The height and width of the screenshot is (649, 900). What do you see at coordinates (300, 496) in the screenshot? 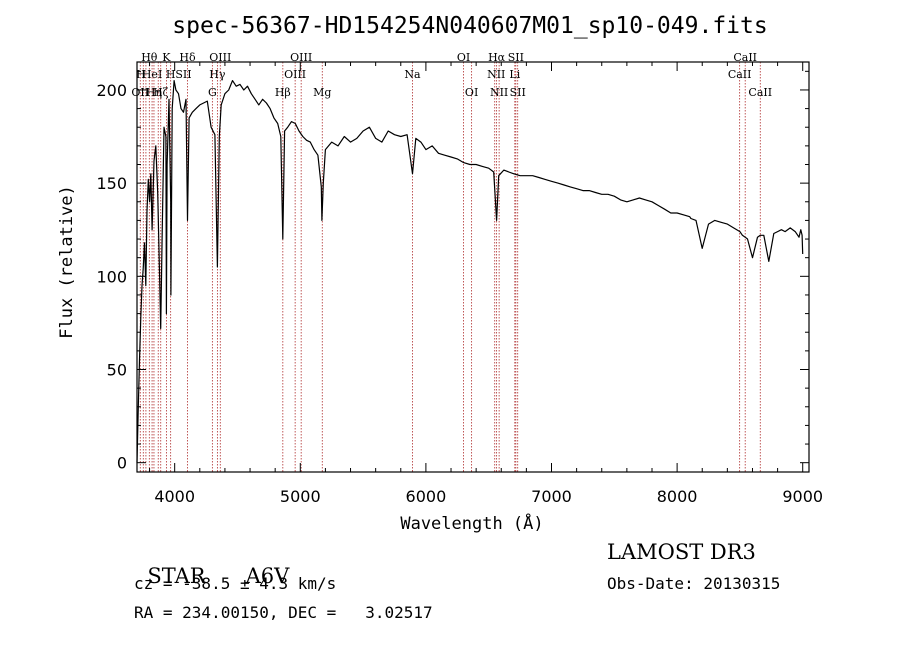
I see `x-tick-label-1: 5000` at bounding box center [300, 496].